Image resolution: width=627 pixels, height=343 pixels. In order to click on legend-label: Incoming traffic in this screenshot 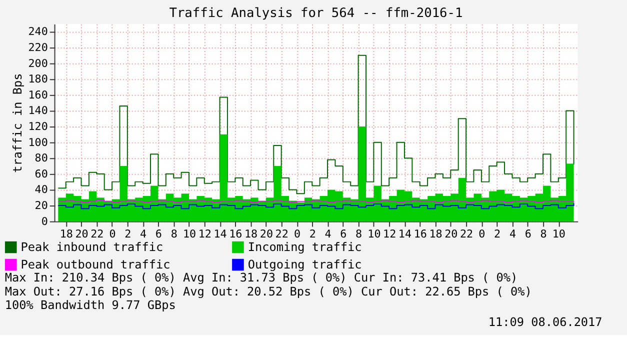, I will do `click(305, 247)`.